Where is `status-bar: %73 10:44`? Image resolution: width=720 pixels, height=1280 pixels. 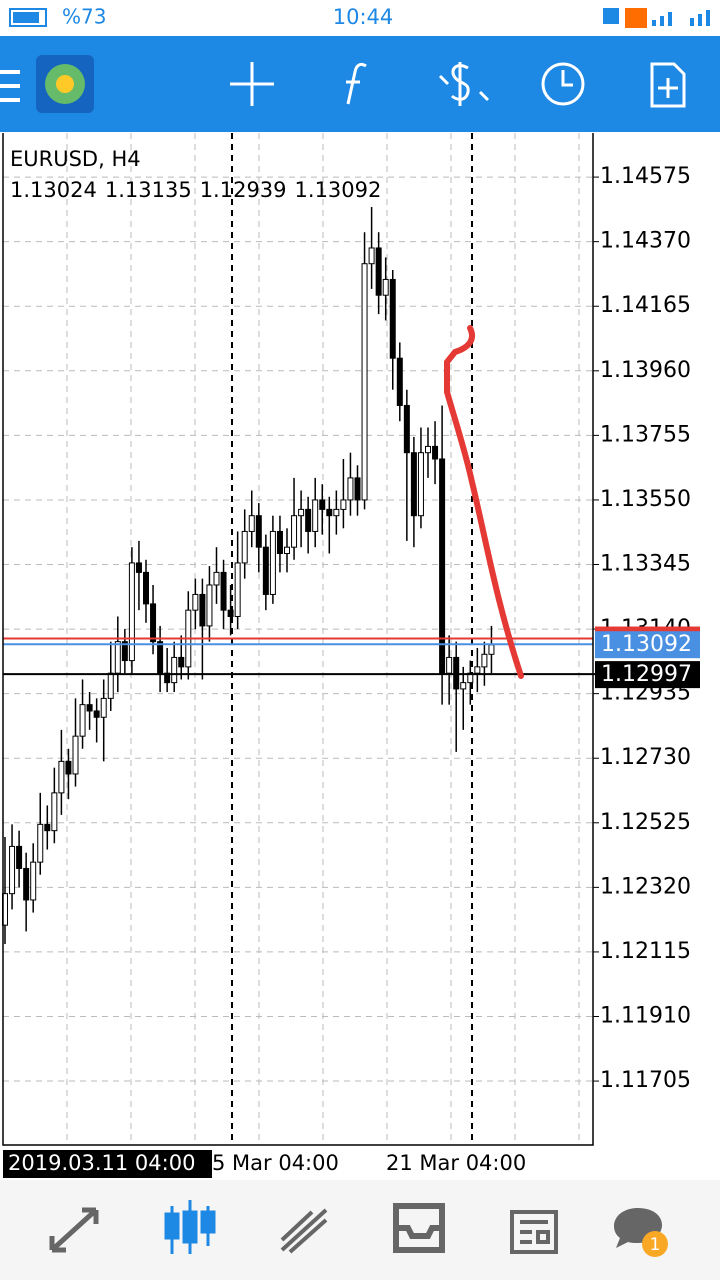
status-bar: %73 10:44 is located at coordinates (359, 17).